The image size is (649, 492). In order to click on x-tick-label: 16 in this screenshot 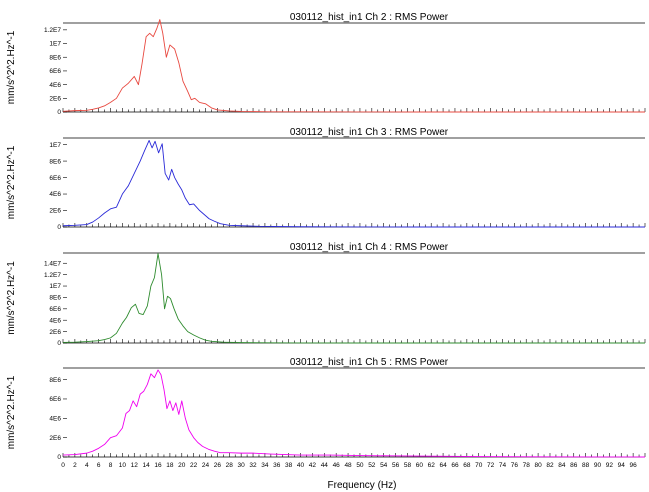, I will do `click(158, 465)`.